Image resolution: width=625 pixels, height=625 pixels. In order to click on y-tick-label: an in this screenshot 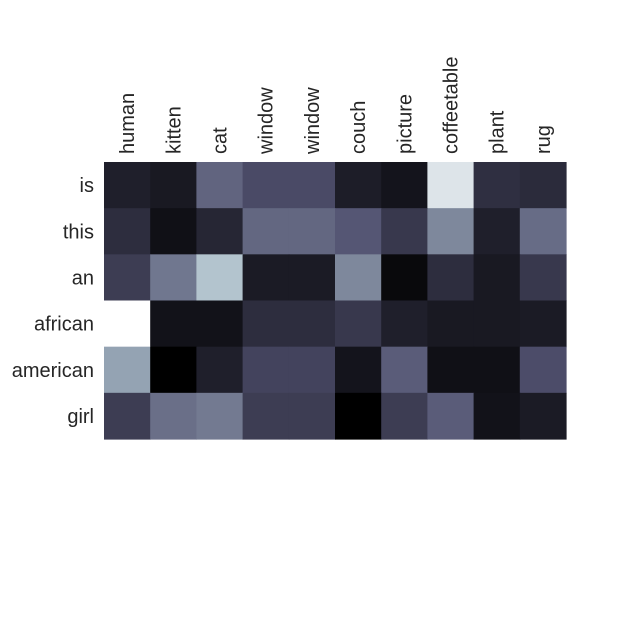, I will do `click(83, 278)`.